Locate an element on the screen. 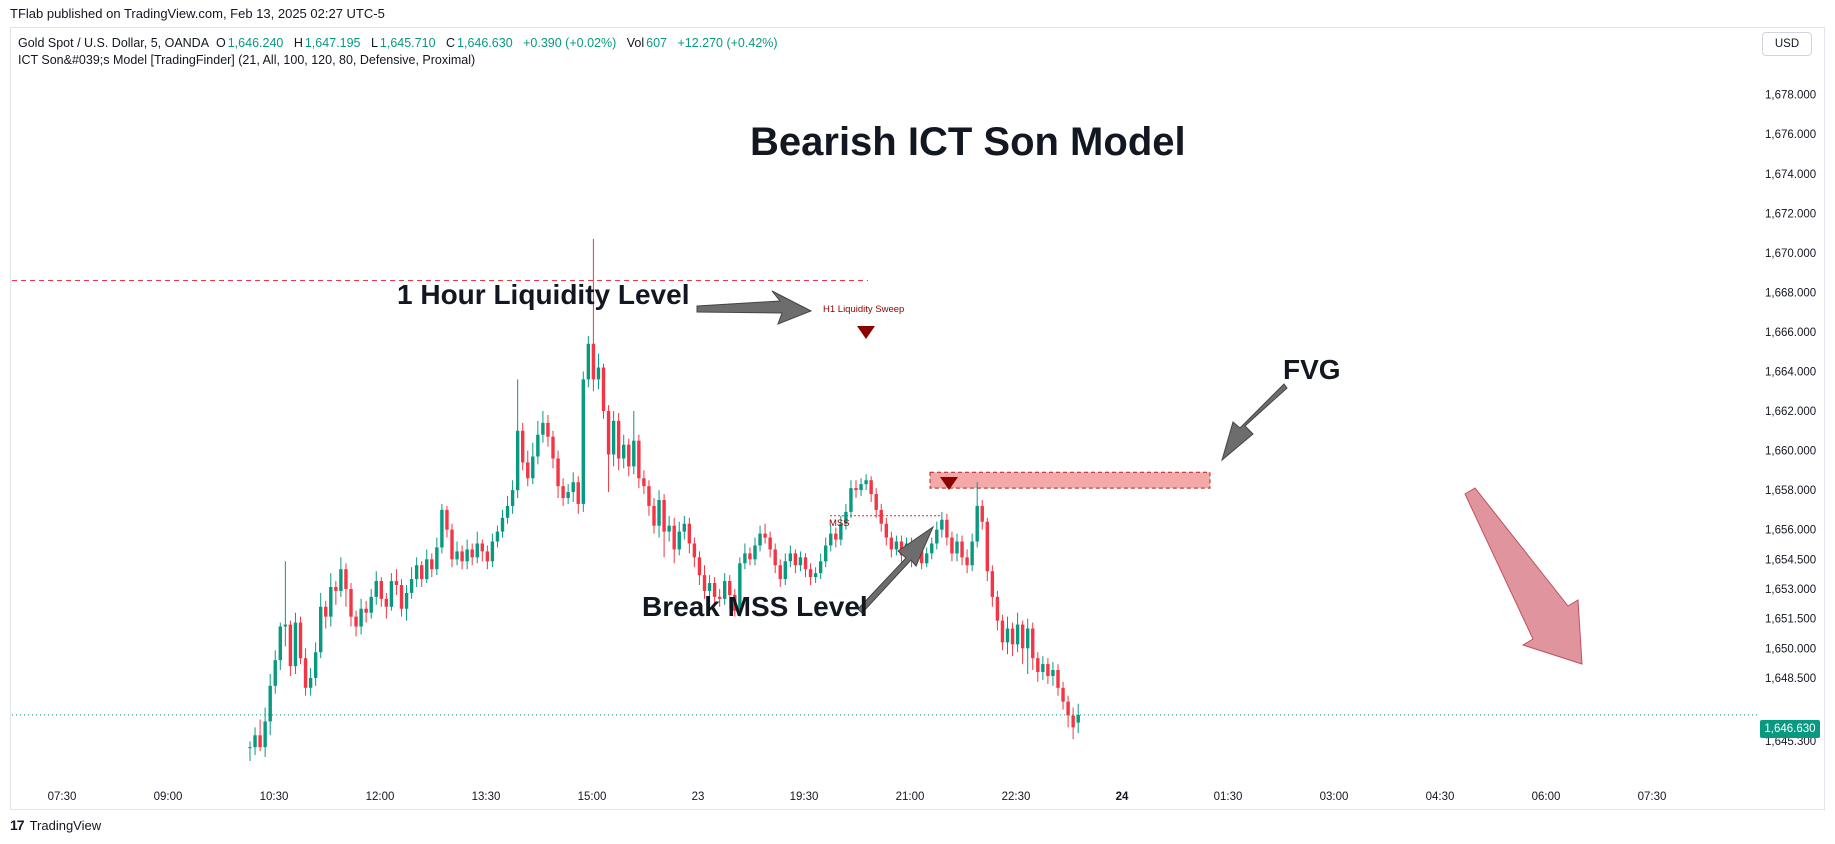 The width and height of the screenshot is (1835, 844). legend-vol-label: Vol is located at coordinates (635, 43).